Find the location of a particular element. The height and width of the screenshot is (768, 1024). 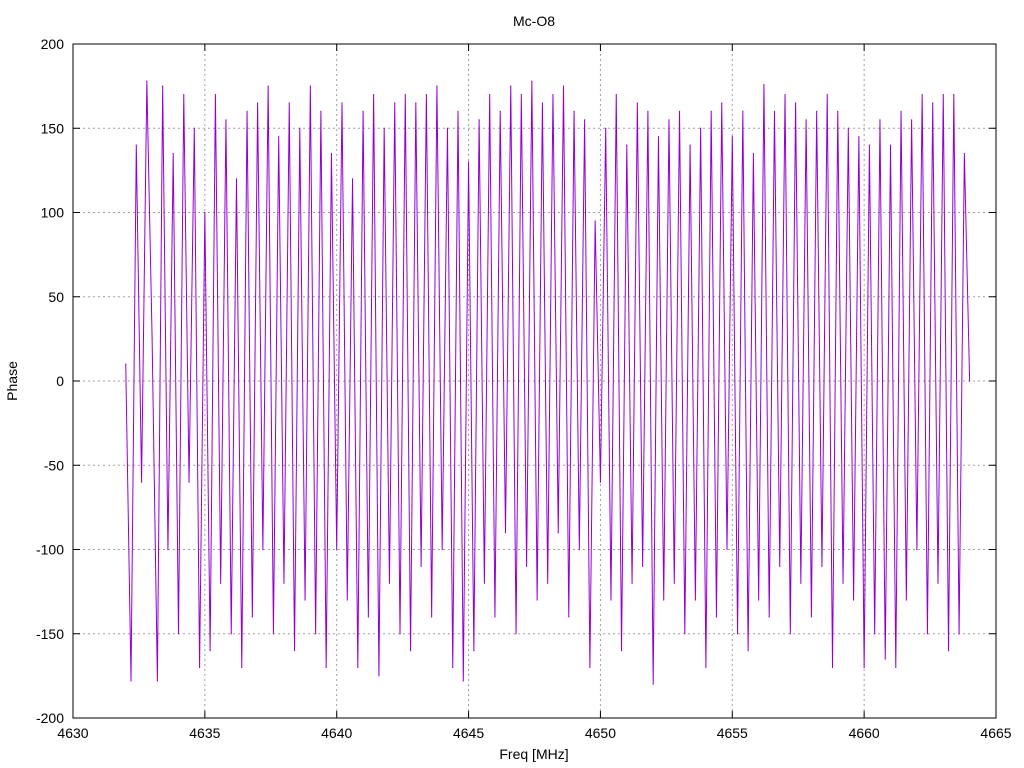

x-tick-label: 4630 is located at coordinates (72, 733).